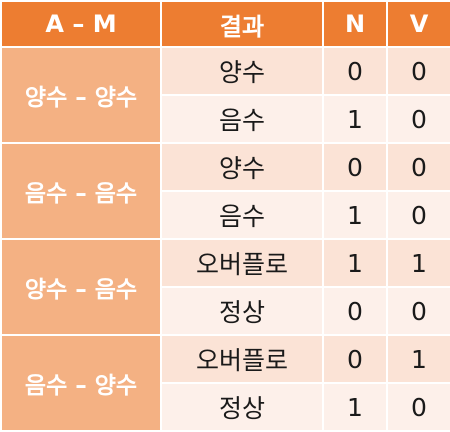  Describe the element at coordinates (81, 287) in the screenshot. I see `group-label: 양수 – 음수` at that location.